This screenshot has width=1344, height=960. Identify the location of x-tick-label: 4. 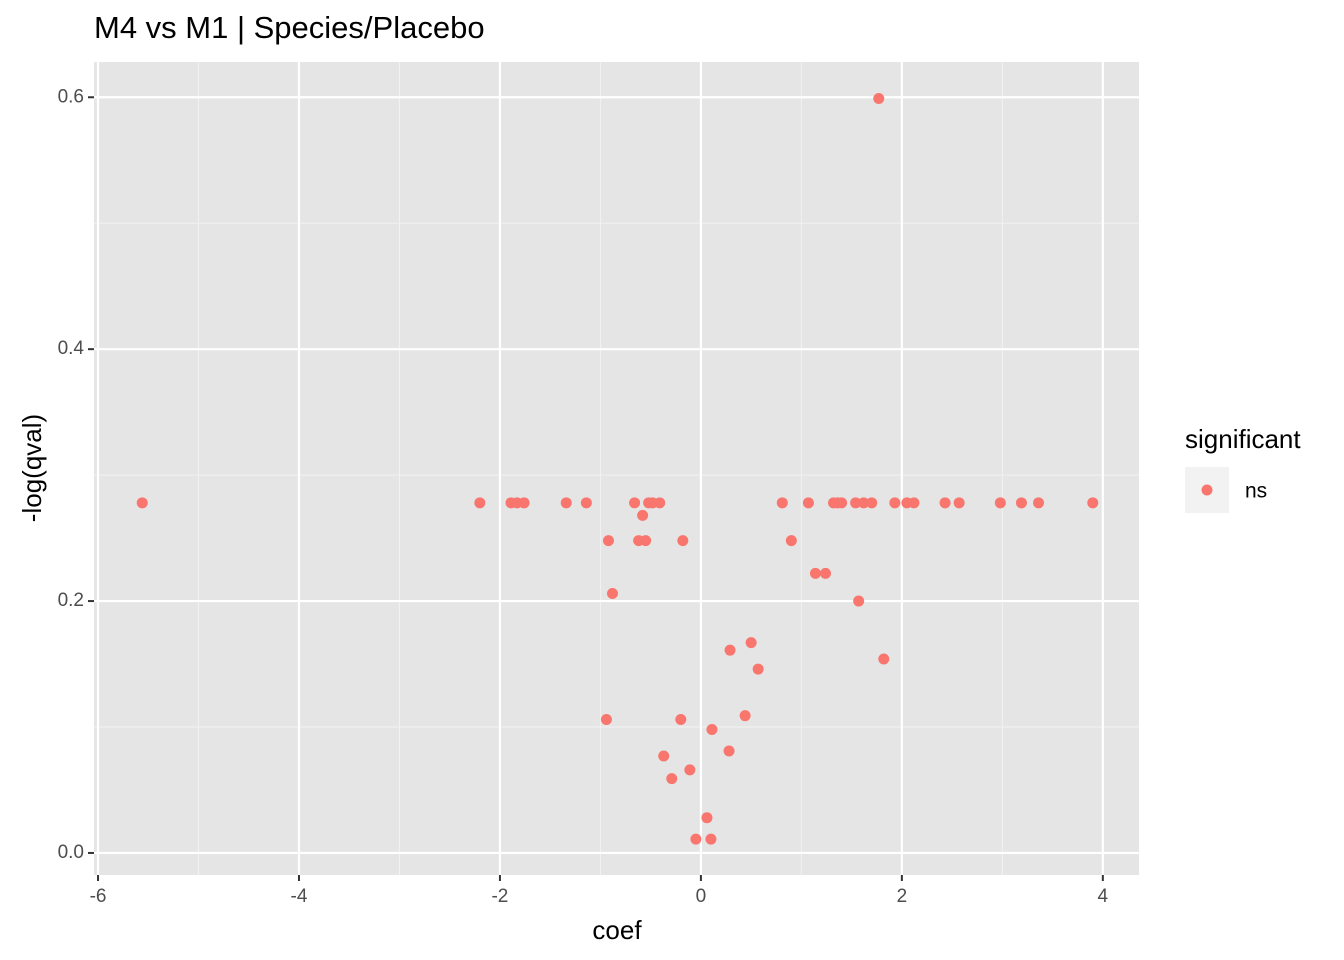
(1103, 896).